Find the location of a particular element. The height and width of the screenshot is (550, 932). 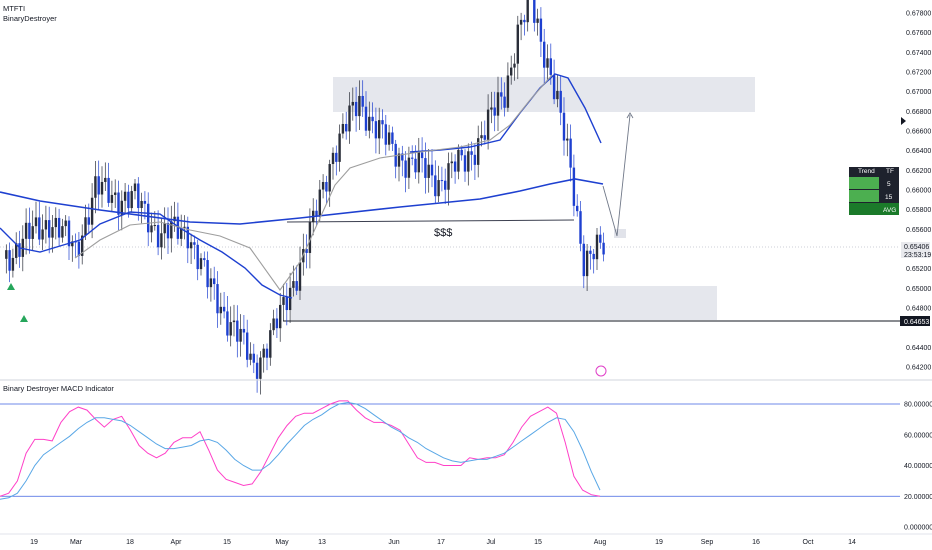

trend-header: Trend is located at coordinates (866, 171).